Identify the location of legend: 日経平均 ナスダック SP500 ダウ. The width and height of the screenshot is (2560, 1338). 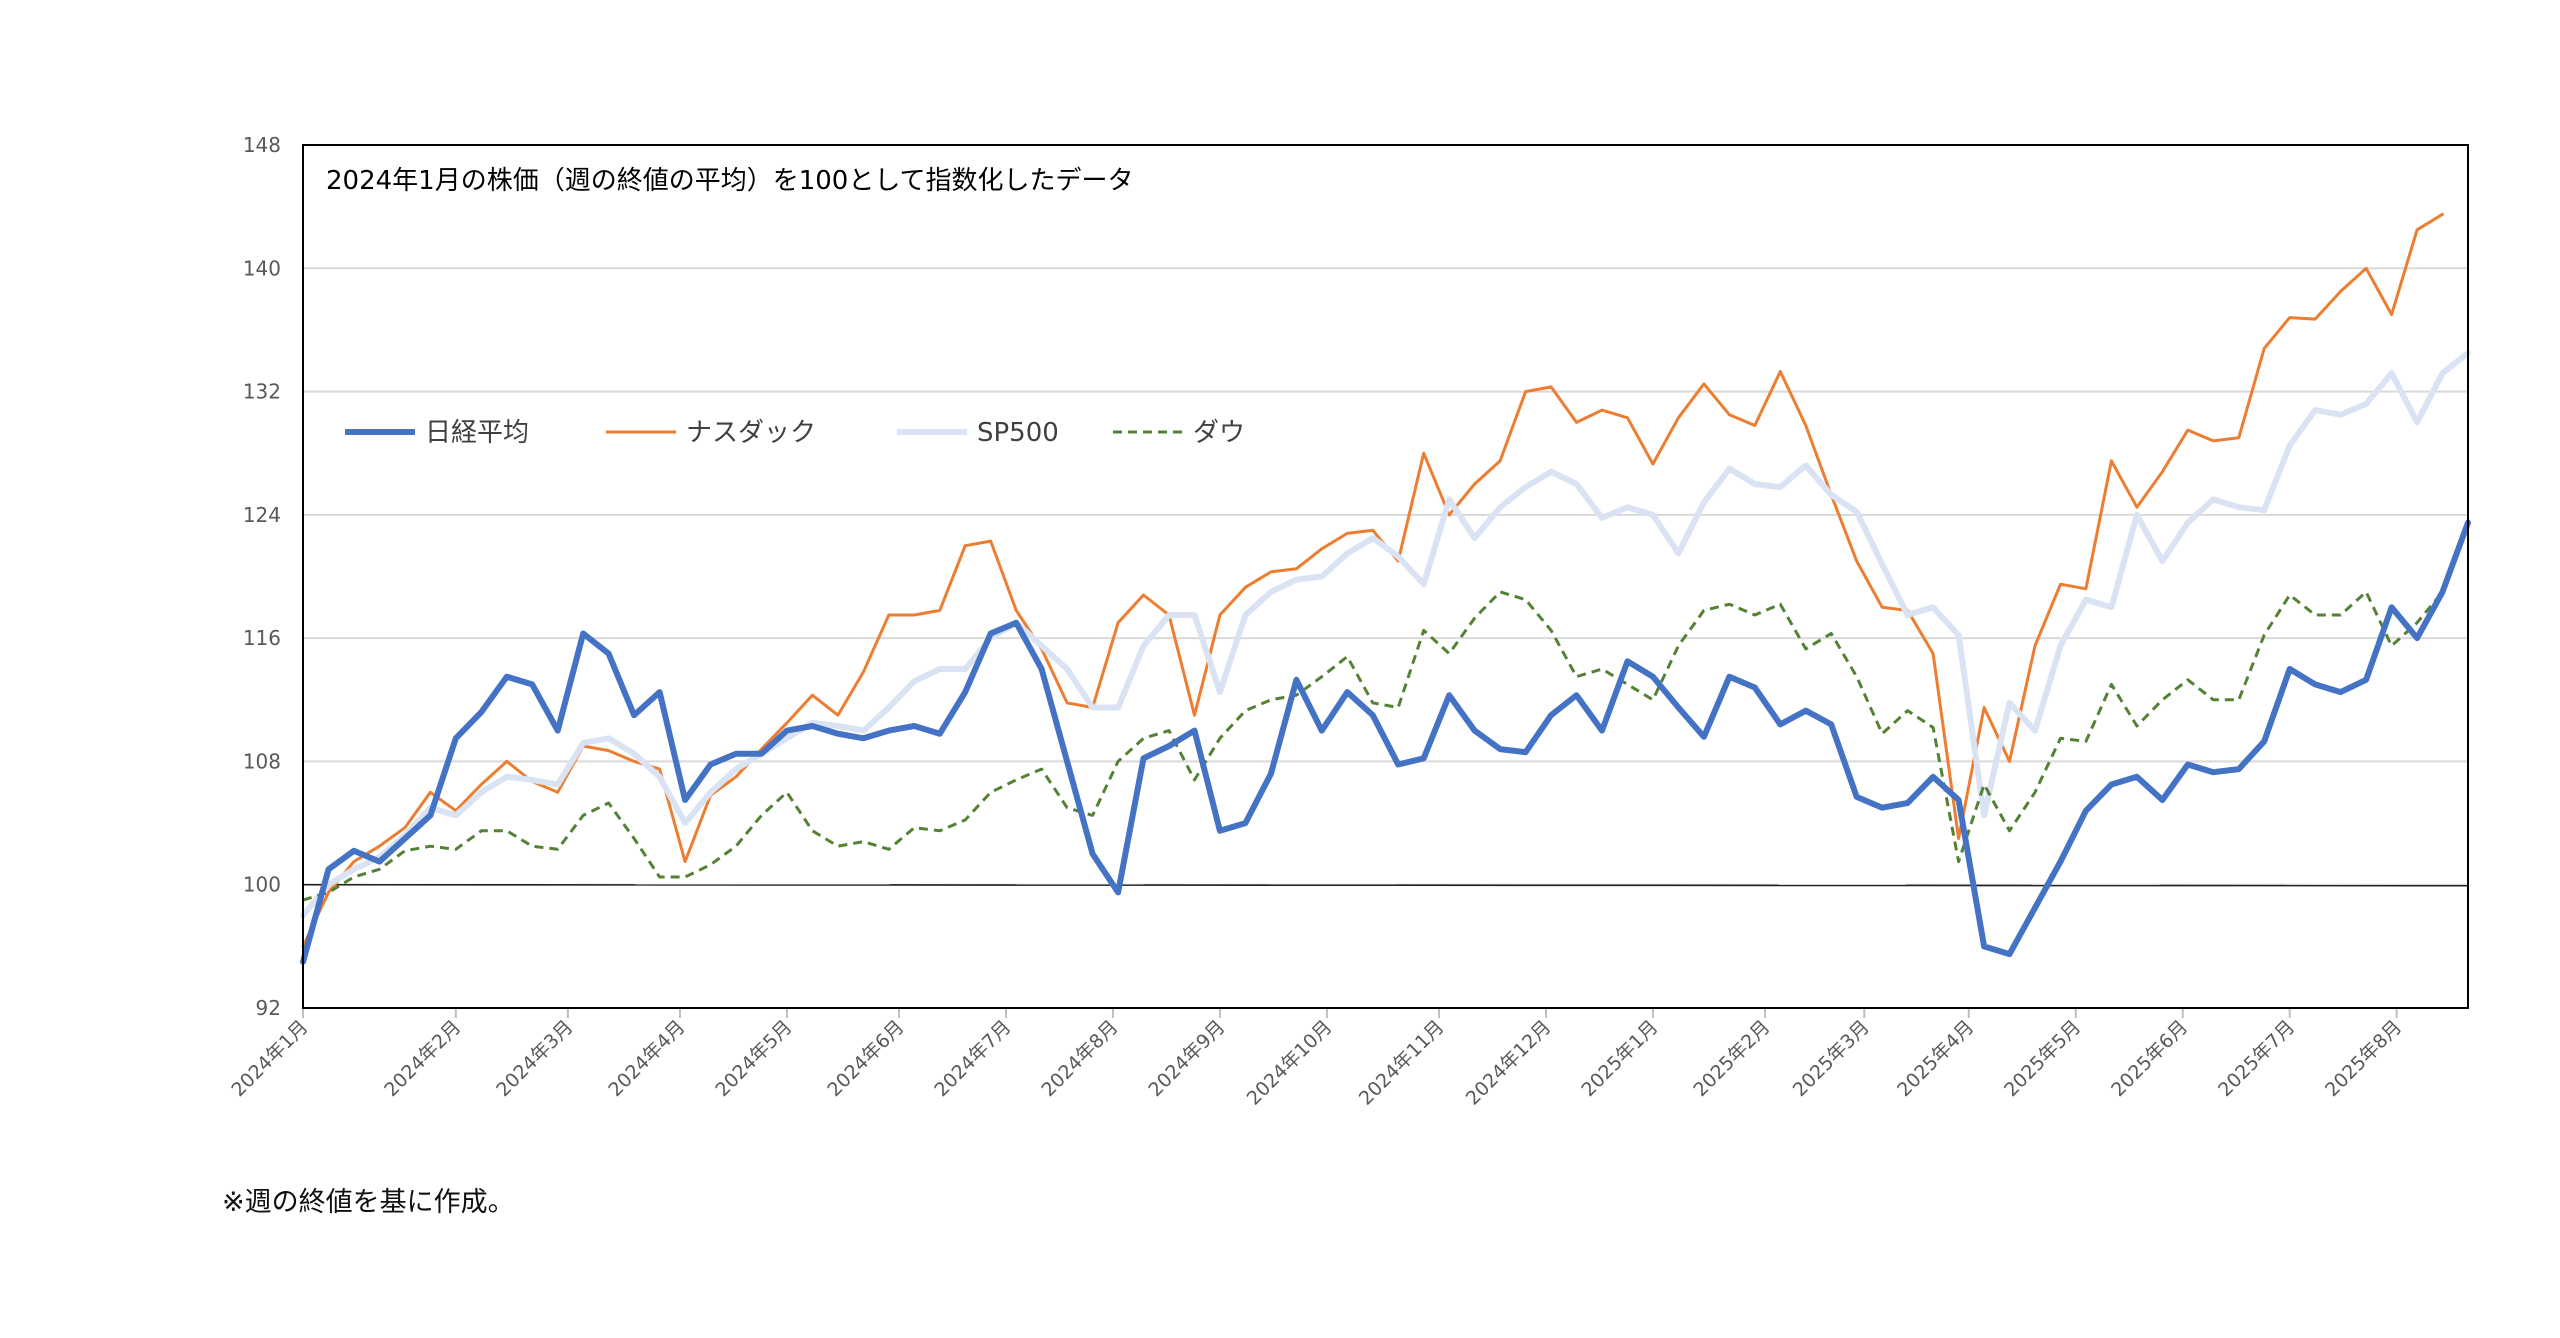
(795, 433).